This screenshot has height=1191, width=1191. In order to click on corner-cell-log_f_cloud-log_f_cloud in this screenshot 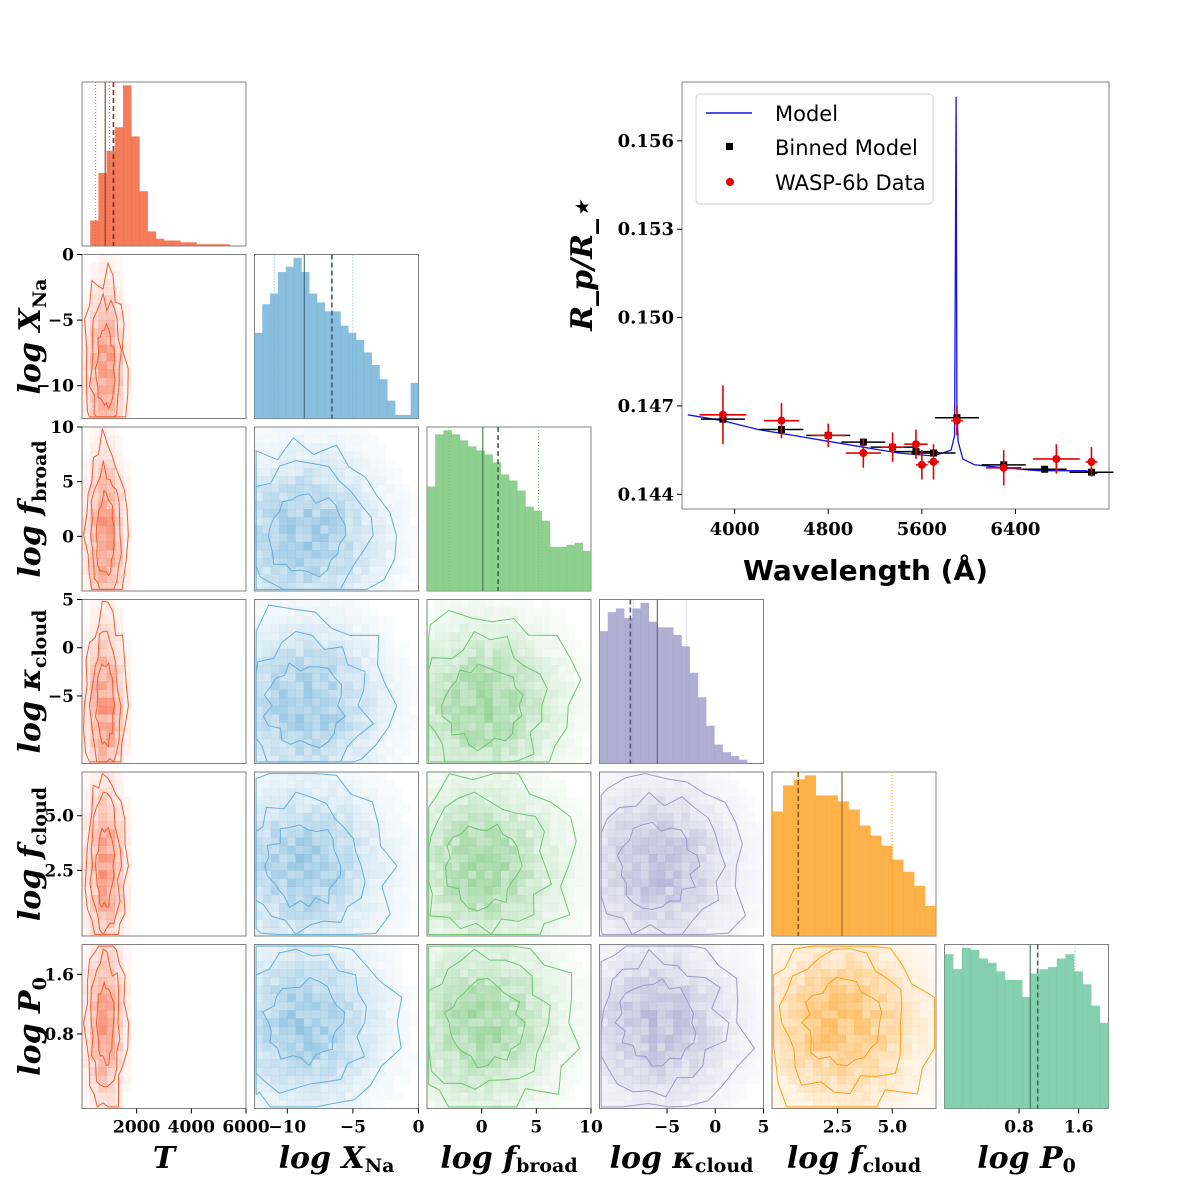, I will do `click(854, 854)`.